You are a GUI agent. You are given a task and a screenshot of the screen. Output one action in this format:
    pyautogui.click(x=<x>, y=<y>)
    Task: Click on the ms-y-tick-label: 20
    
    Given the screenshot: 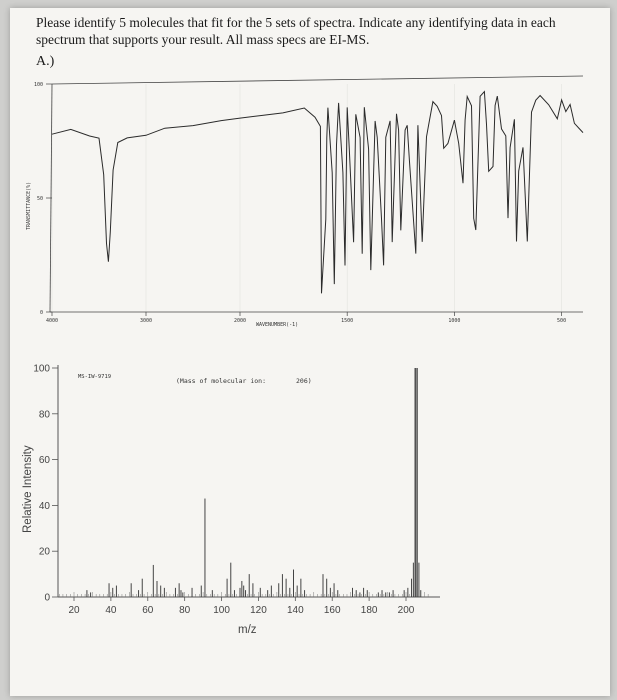 What is the action you would take?
    pyautogui.click(x=45, y=552)
    